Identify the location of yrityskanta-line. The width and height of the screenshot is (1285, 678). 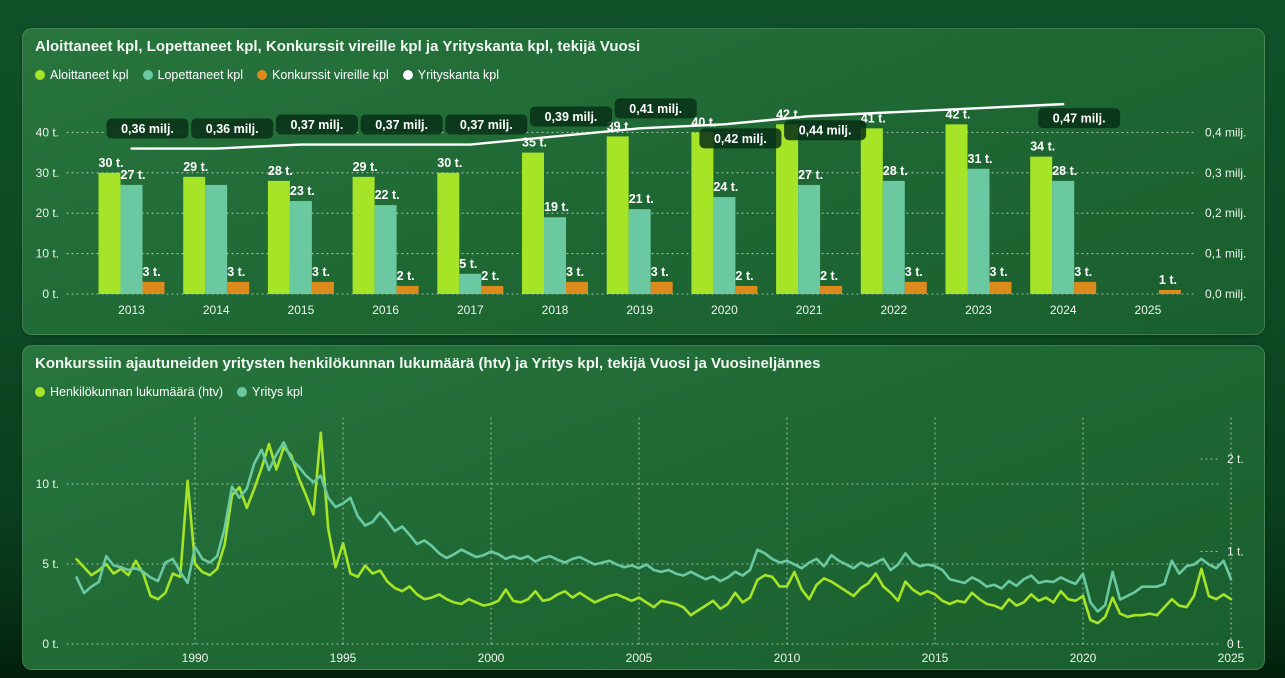
(597, 126).